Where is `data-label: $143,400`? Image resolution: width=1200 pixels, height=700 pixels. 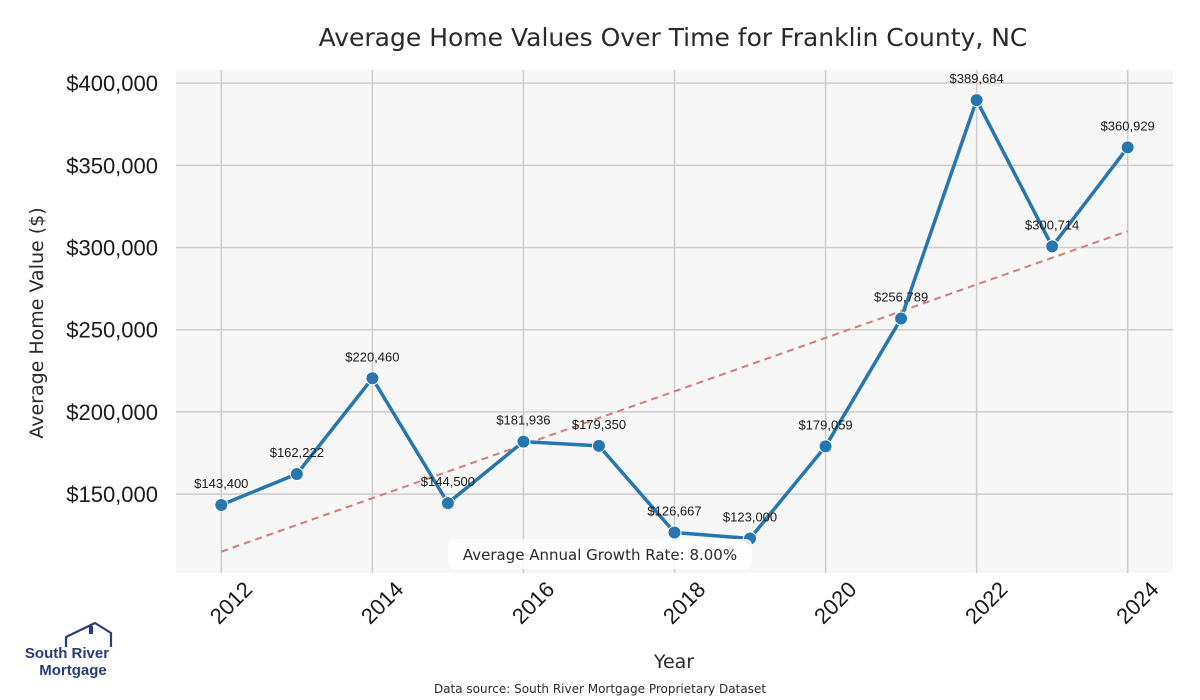 data-label: $143,400 is located at coordinates (221, 483).